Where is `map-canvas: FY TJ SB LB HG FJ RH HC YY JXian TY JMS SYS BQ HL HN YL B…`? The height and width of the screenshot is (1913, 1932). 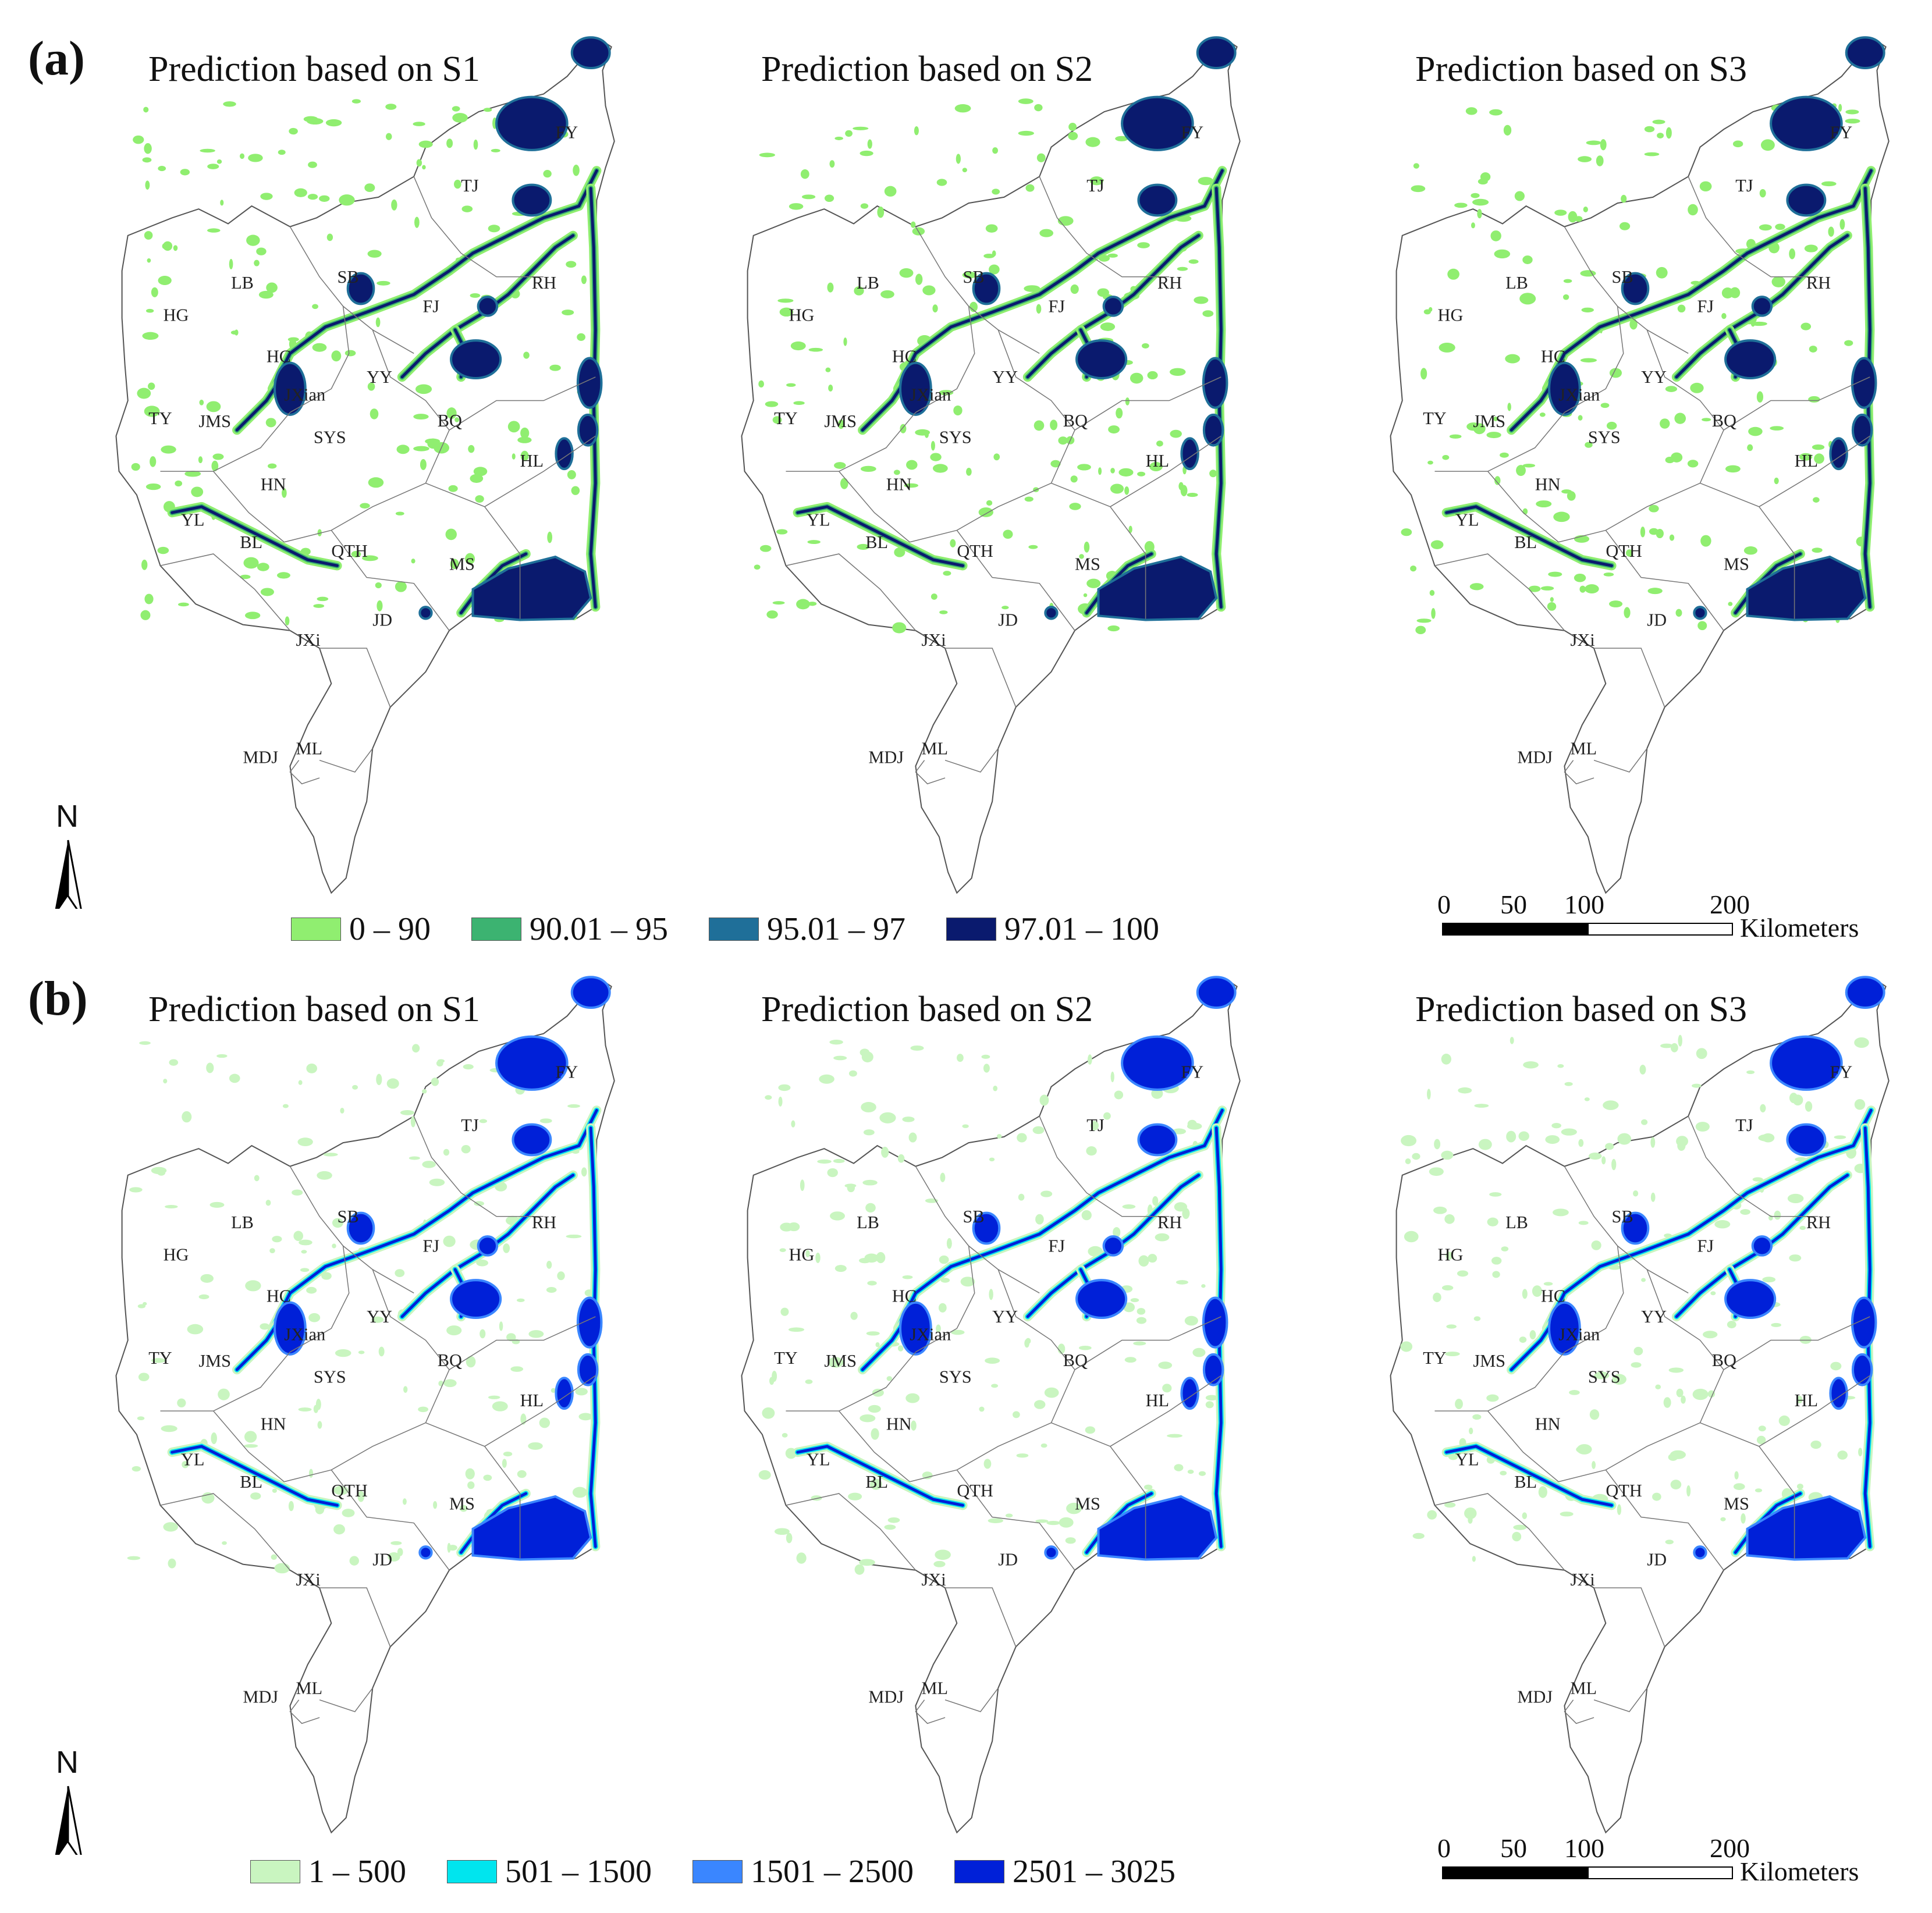 map-canvas: FY TJ SB LB HG FJ RH HC YY JXian TY JMS SYS BQ HL HN YL B… is located at coordinates (1640, 1405).